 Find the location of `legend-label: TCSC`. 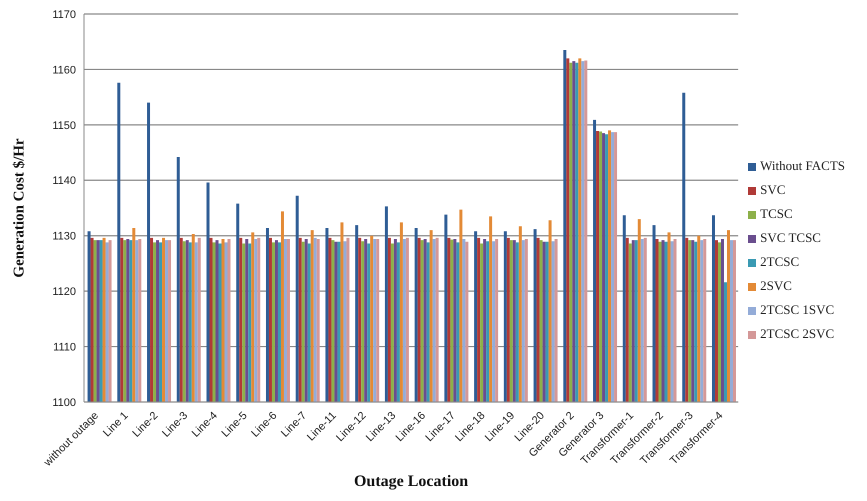

legend-label: TCSC is located at coordinates (776, 213).